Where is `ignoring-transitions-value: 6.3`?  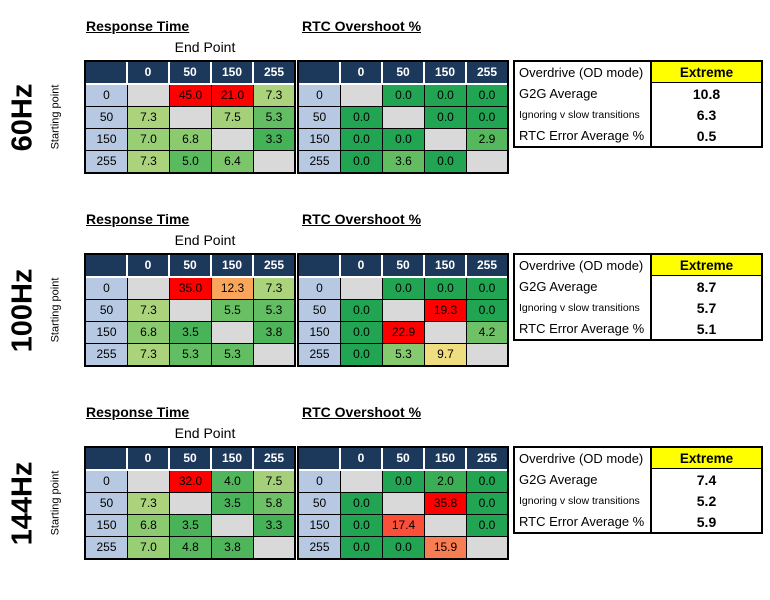 ignoring-transitions-value: 6.3 is located at coordinates (705, 114).